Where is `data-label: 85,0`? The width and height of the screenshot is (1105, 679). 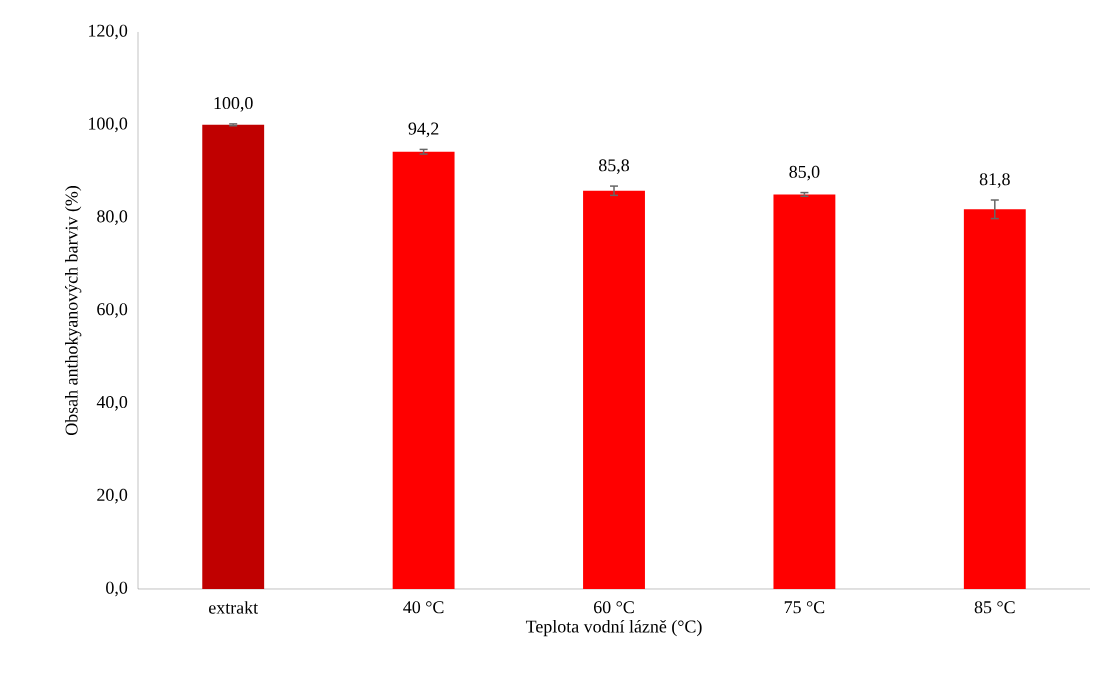 data-label: 85,0 is located at coordinates (804, 173).